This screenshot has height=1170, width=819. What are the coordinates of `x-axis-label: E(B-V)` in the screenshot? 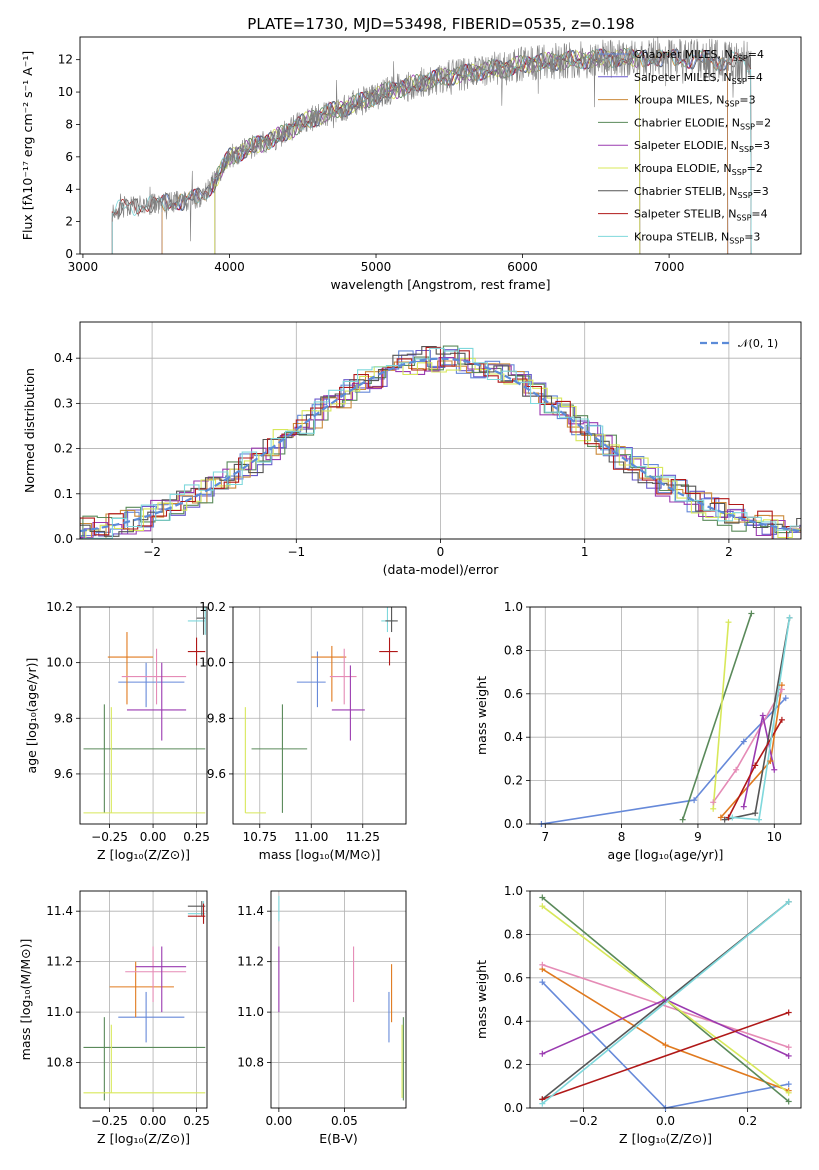 It's located at (338, 1138).